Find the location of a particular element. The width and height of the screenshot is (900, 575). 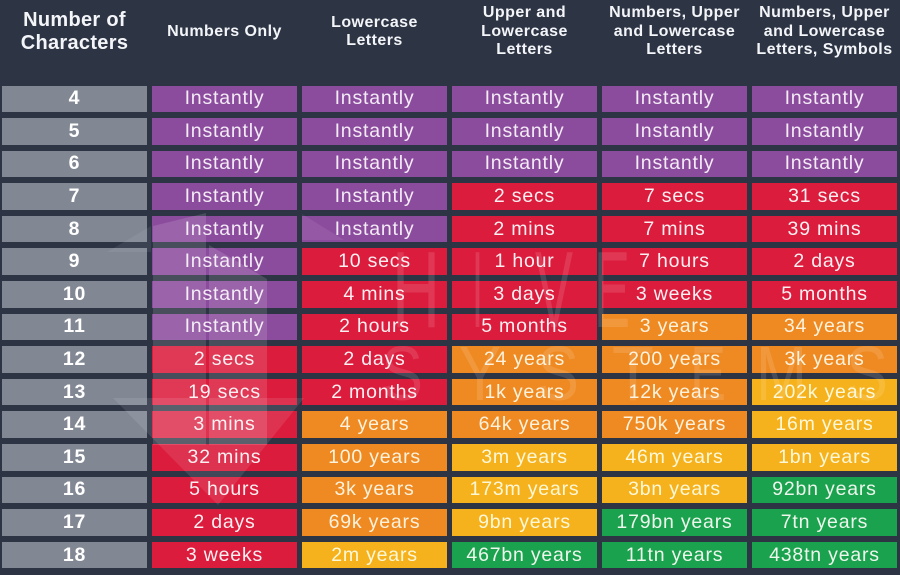

svg-text: M is located at coordinates (781, 374).